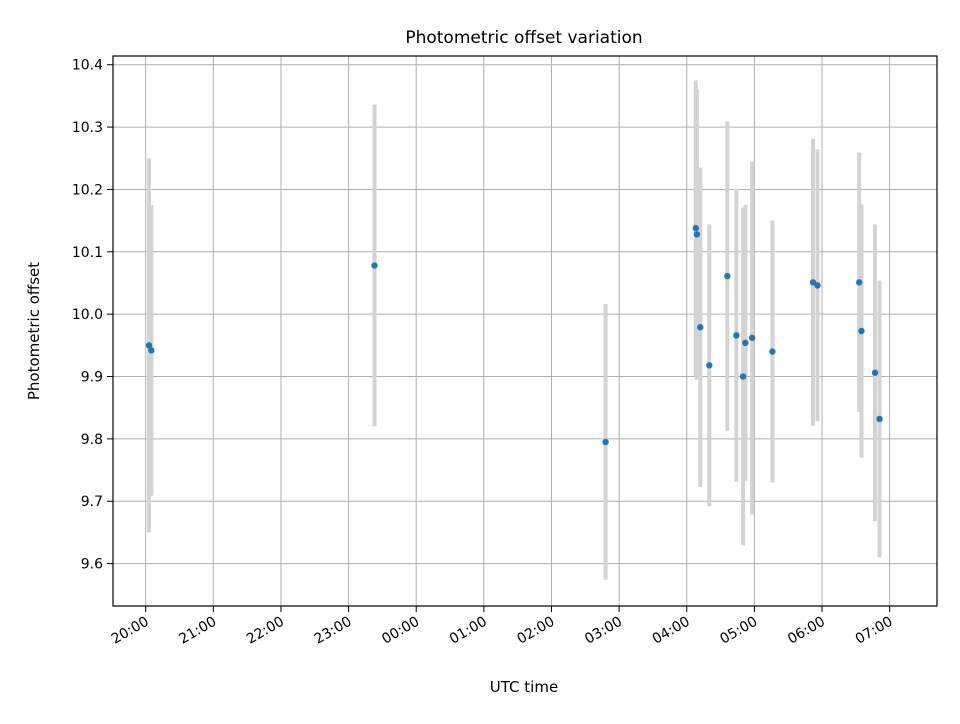  I want to click on x-tick-label: 01:00, so click(468, 631).